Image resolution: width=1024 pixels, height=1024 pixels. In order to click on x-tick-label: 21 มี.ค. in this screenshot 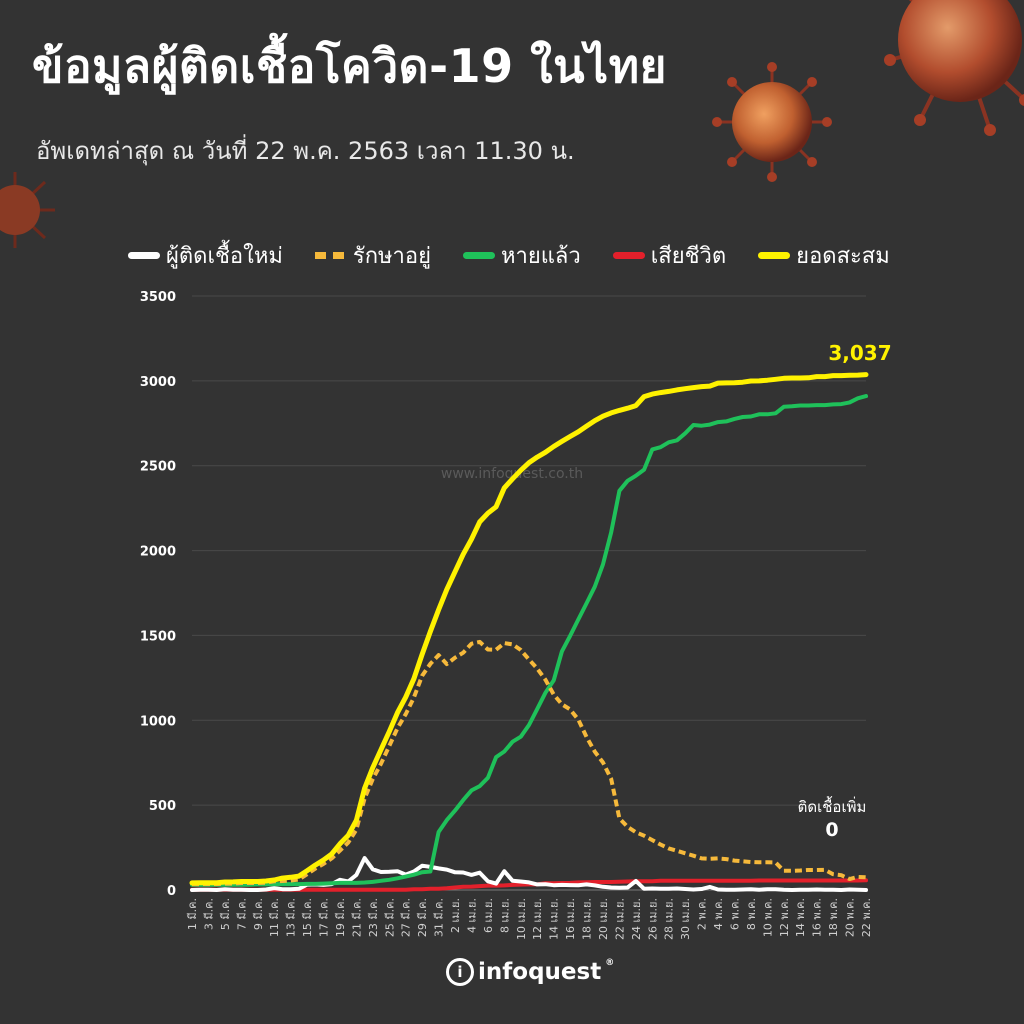, I will do `click(356, 917)`.